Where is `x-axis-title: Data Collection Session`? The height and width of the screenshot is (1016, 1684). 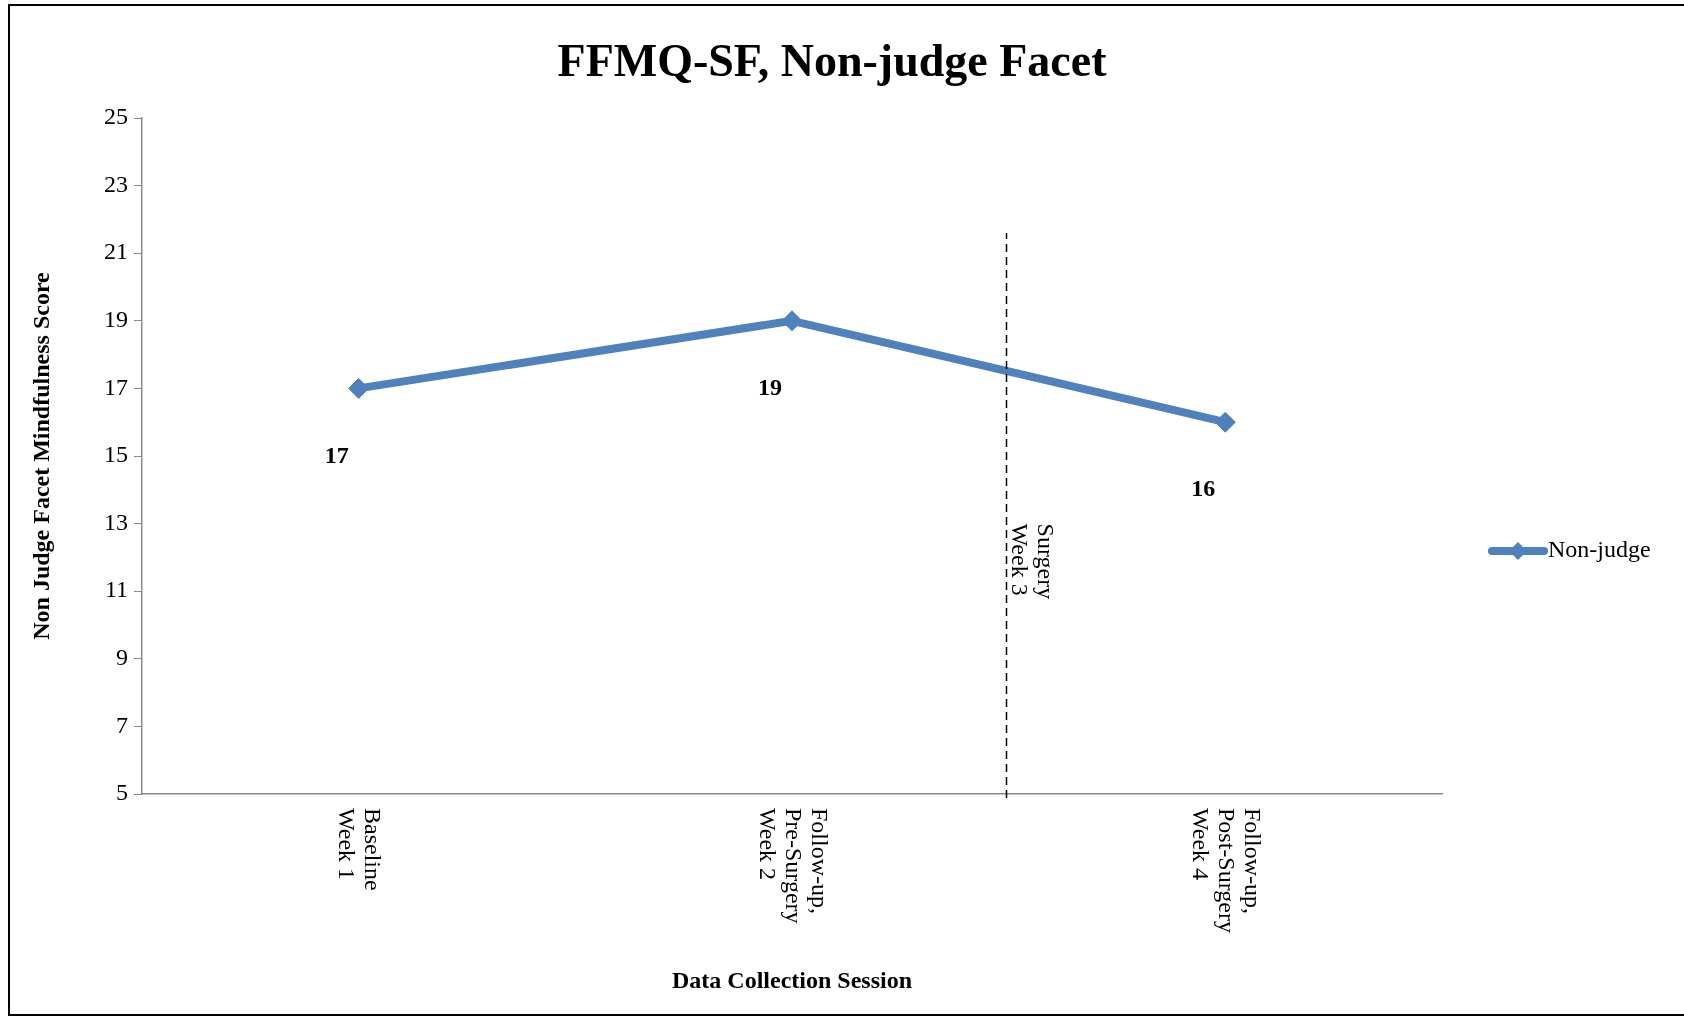
x-axis-title: Data Collection Session is located at coordinates (792, 979).